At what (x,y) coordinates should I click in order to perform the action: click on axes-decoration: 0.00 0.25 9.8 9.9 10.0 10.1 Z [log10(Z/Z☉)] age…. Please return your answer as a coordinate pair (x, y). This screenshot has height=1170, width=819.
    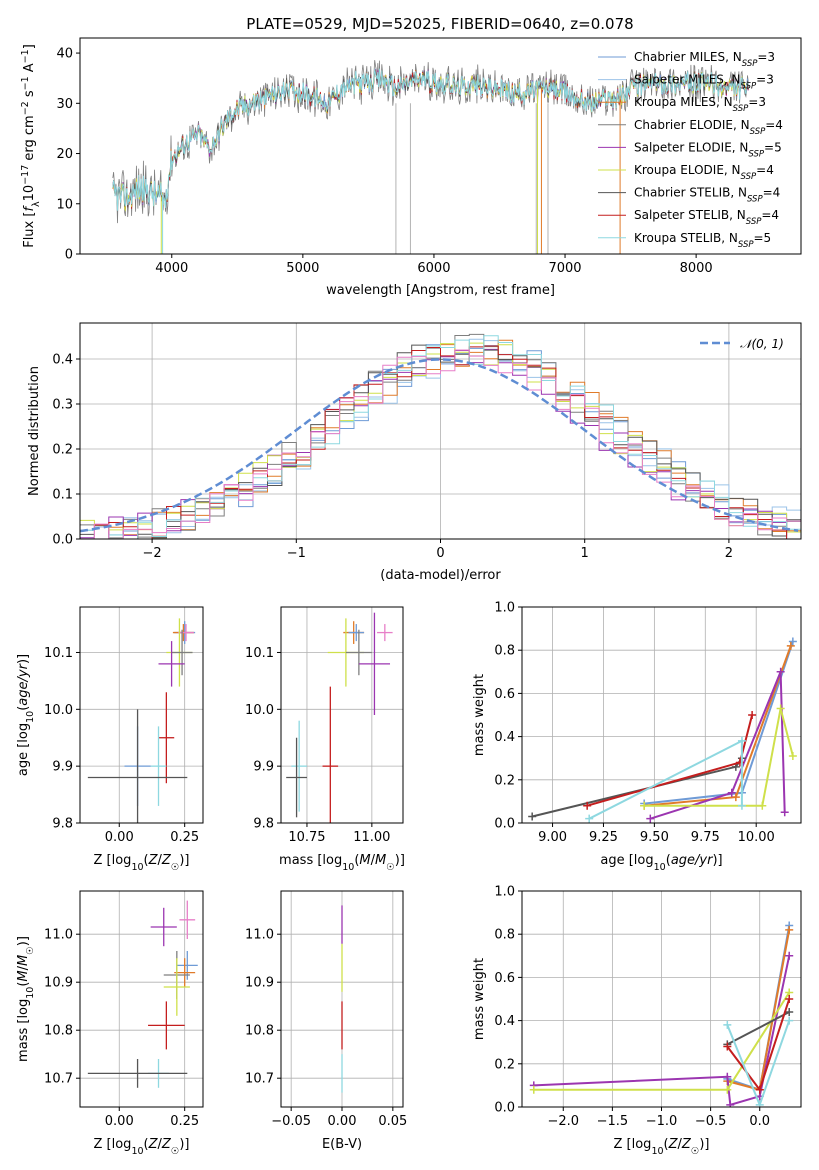
    Looking at the image, I should click on (110, 739).